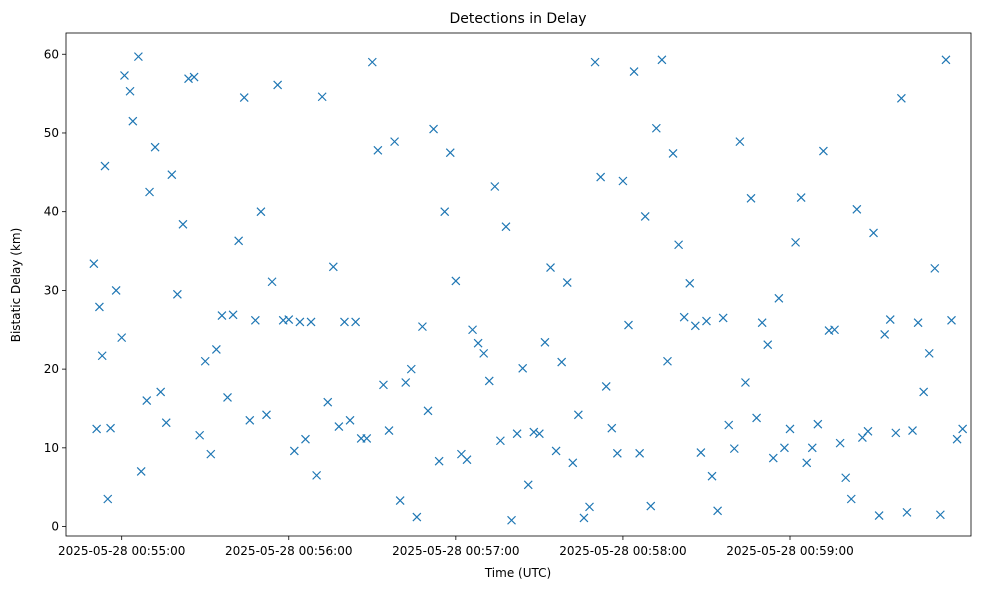 The image size is (989, 590). I want to click on x-tick-label: 2025-05-28 00:55:00, so click(121, 551).